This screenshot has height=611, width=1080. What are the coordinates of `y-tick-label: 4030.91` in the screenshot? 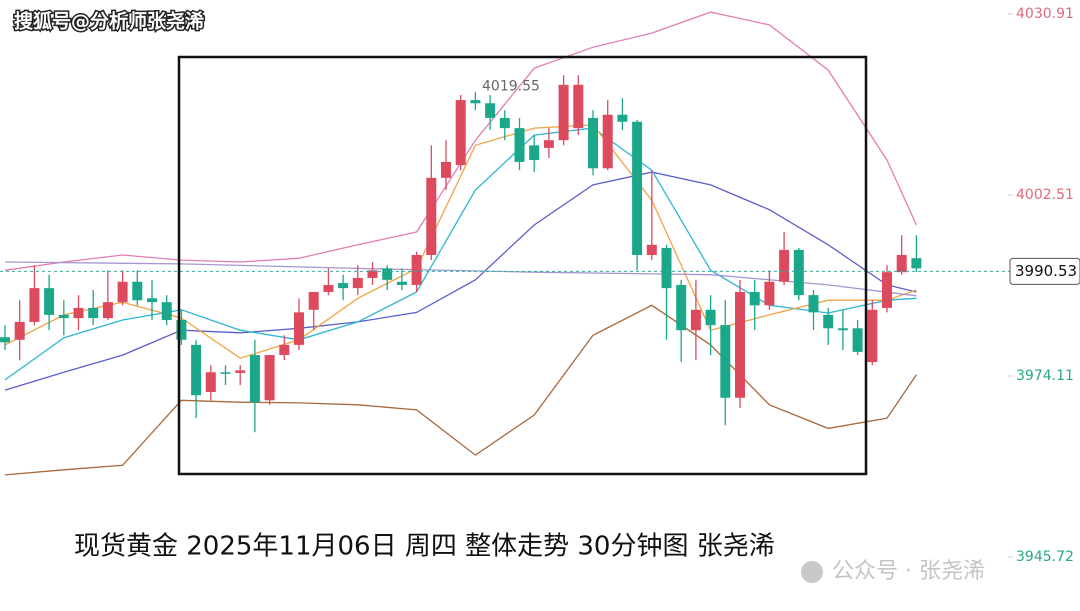 It's located at (1045, 14).